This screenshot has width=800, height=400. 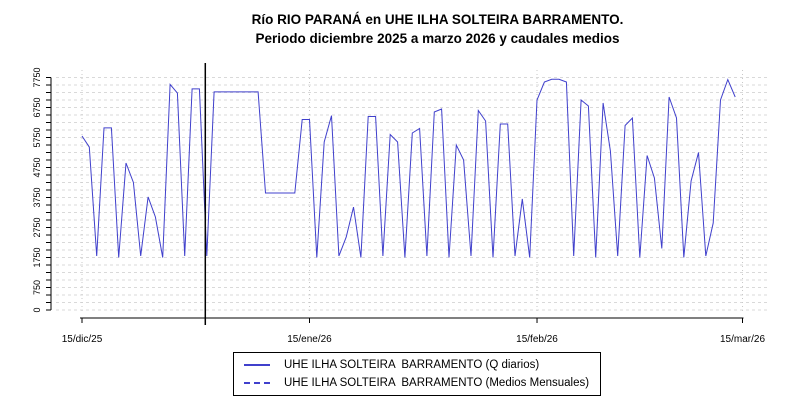 What do you see at coordinates (537, 339) in the screenshot?
I see `x-axis-tick-label: 15/feb/26` at bounding box center [537, 339].